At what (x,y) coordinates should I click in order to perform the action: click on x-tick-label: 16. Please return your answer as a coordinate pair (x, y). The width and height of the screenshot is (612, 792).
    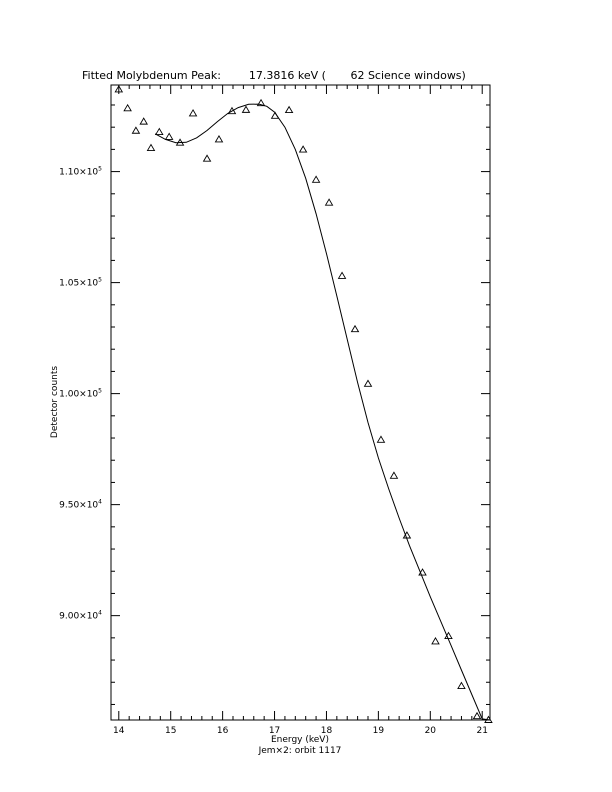
    Looking at the image, I should click on (223, 731).